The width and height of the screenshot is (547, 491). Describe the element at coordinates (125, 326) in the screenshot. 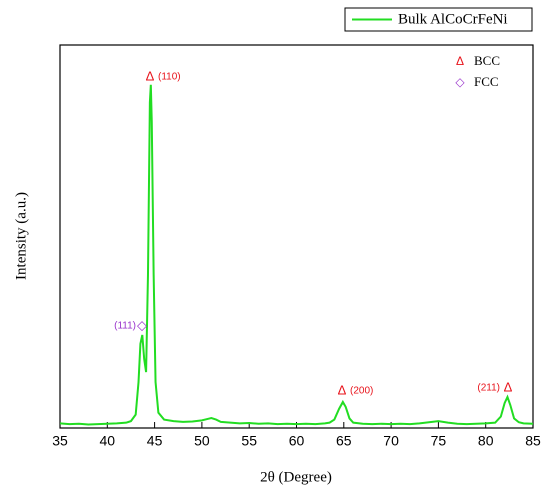

I see `annotation-label: (111)` at that location.